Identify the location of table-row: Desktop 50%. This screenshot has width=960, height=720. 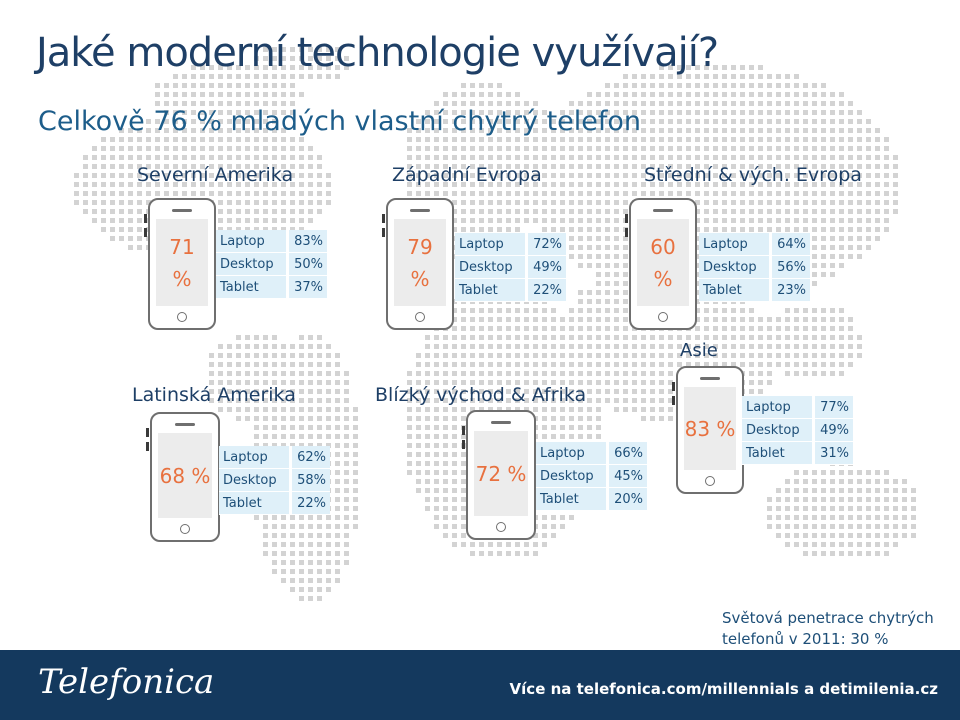
(271, 264).